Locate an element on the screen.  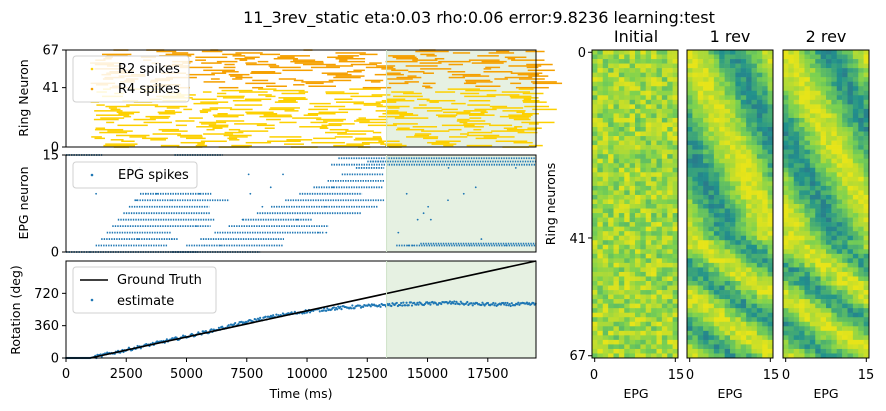
epg-spike is located at coordinates (412, 245).